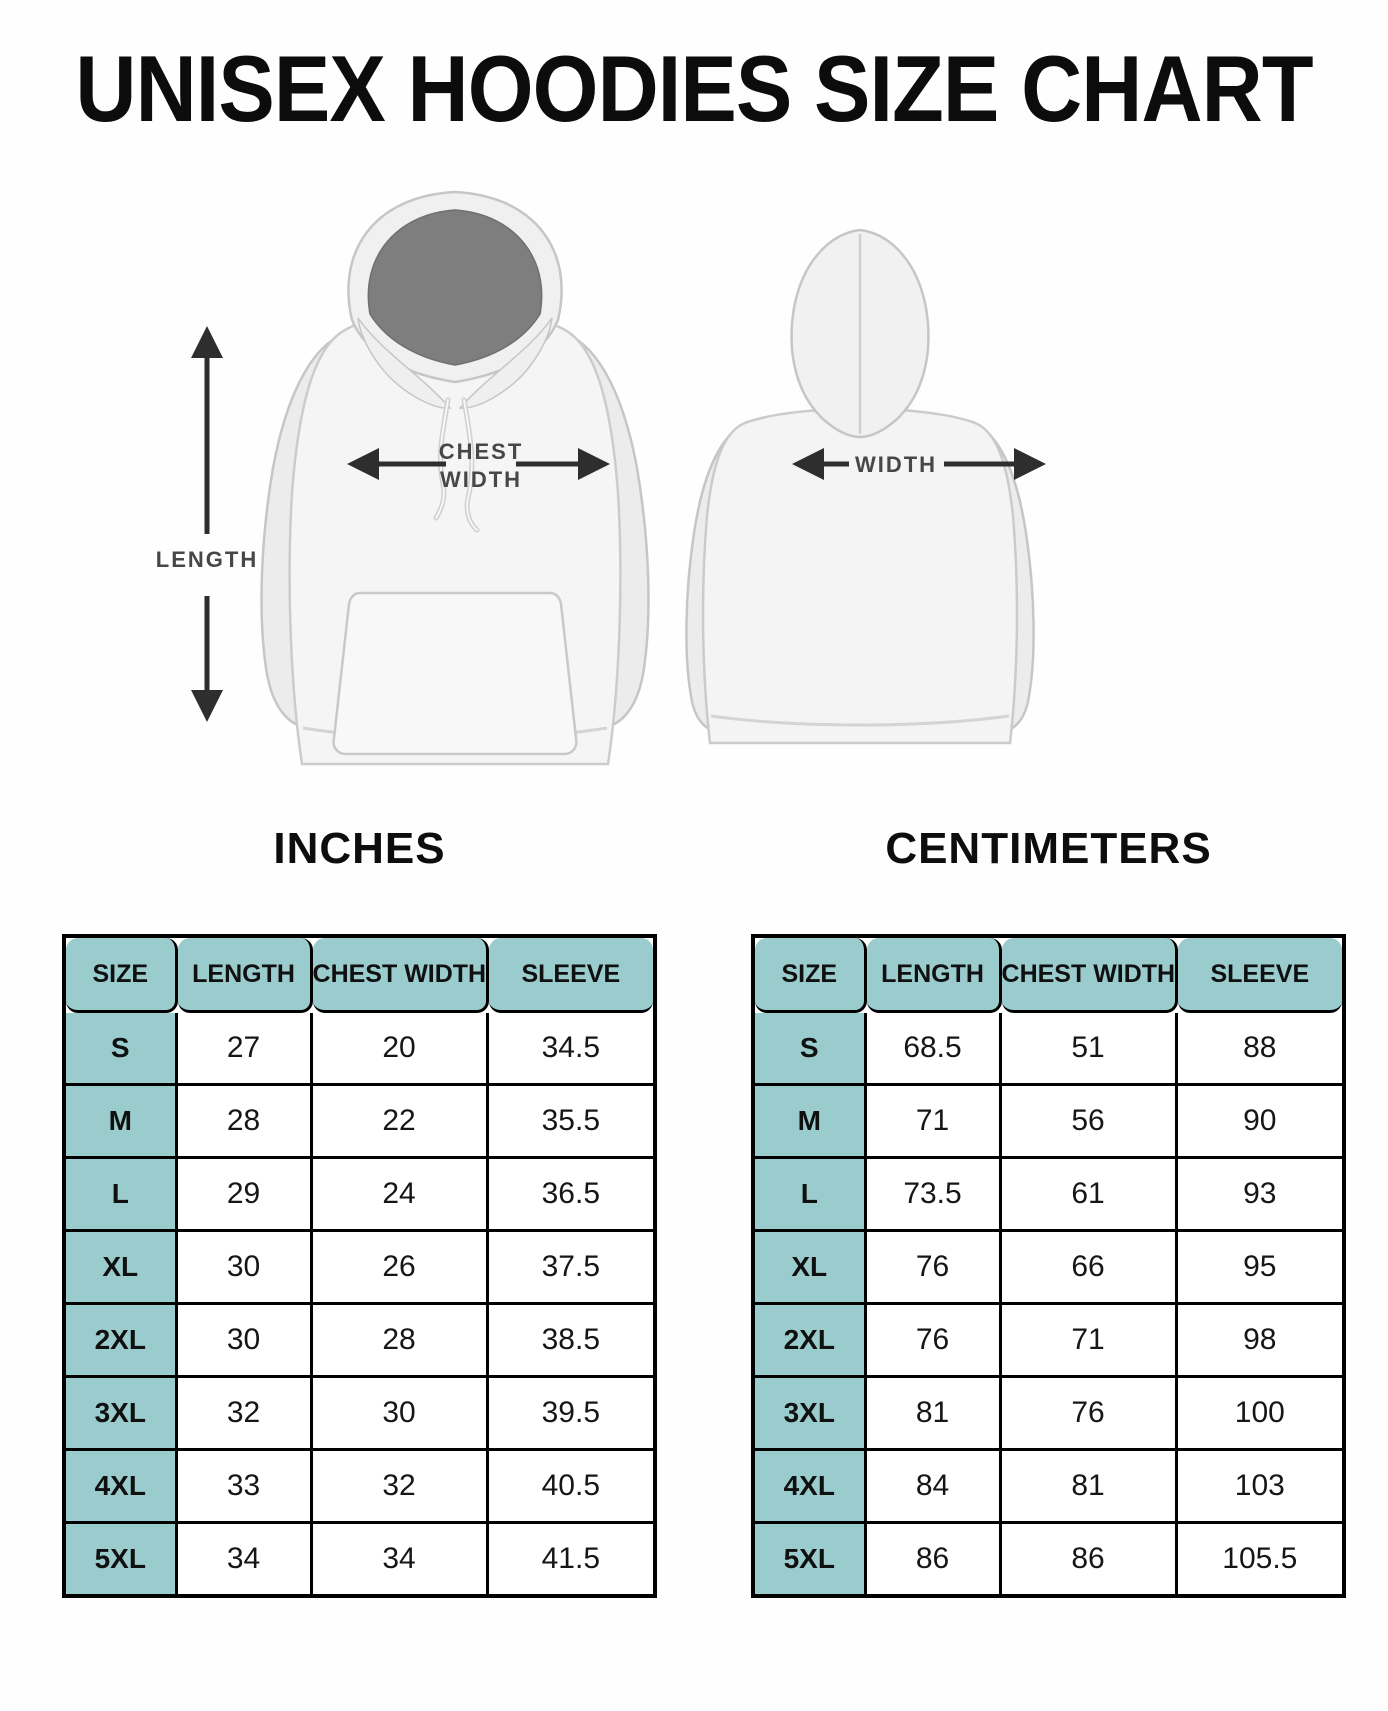  What do you see at coordinates (808, 464) in the screenshot?
I see `width-arrowhead-left` at bounding box center [808, 464].